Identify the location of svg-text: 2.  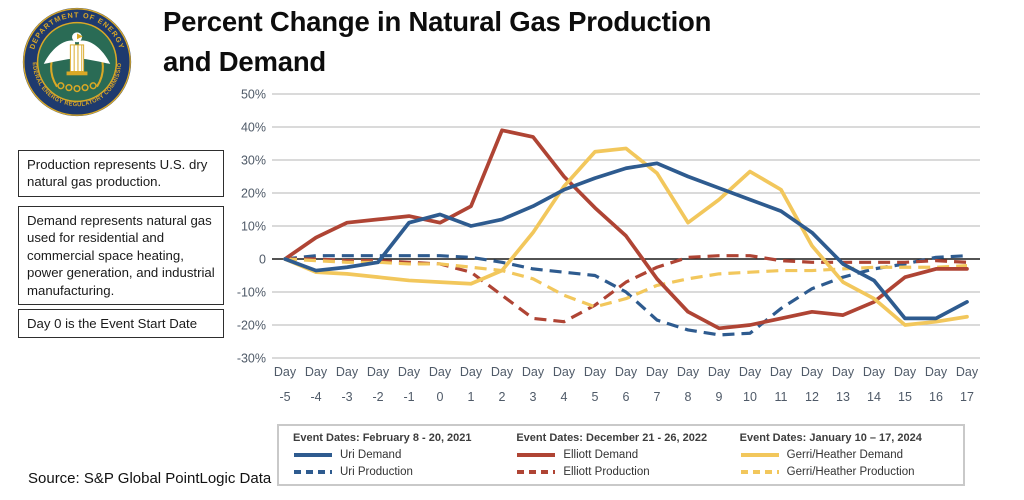
(502, 397).